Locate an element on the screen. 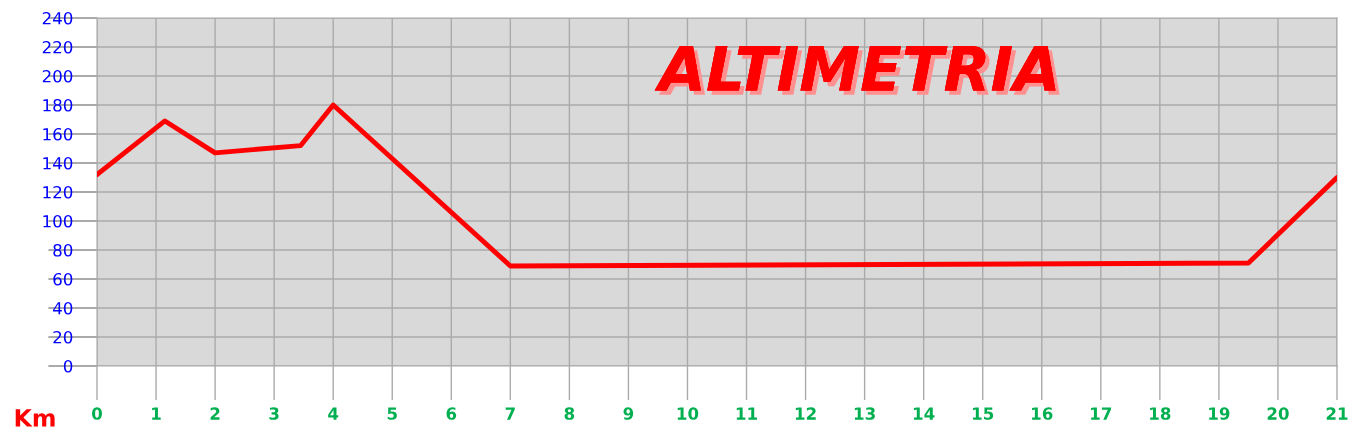  x-tick-label: 5 is located at coordinates (392, 413).